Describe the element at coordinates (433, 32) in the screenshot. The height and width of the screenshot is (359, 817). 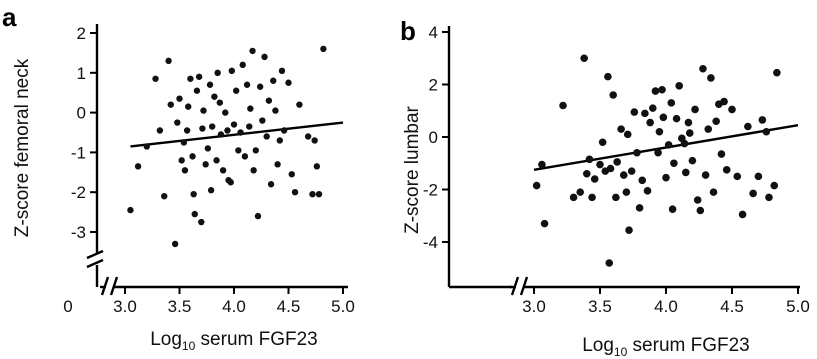
I see `y-tick-label: 4` at that location.